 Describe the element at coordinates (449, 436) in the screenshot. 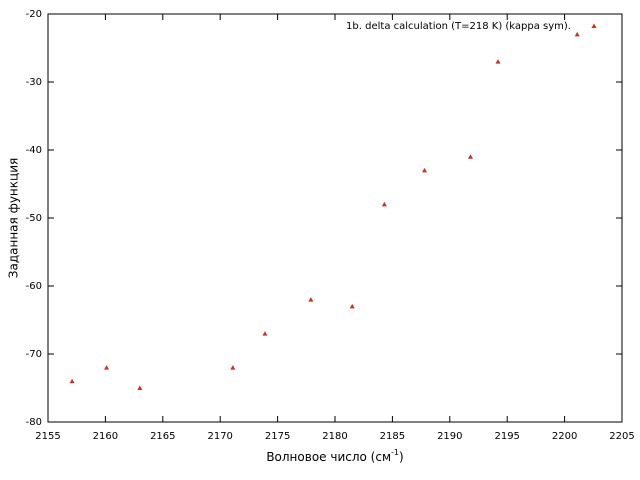

I see `x-tick-label: 2190` at that location.